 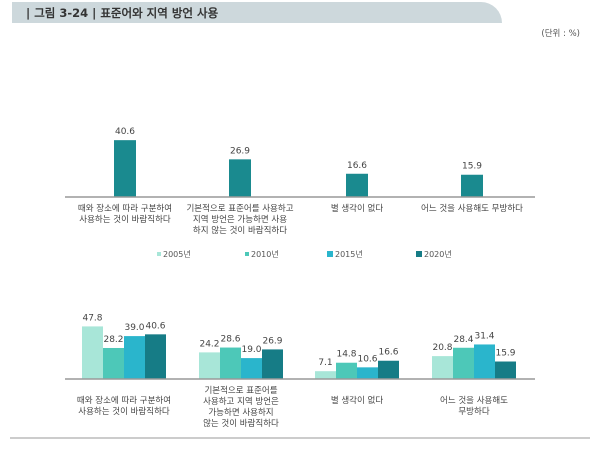 I want to click on category-label: 지역 방언은 가능하면 사용, so click(x=240, y=219).